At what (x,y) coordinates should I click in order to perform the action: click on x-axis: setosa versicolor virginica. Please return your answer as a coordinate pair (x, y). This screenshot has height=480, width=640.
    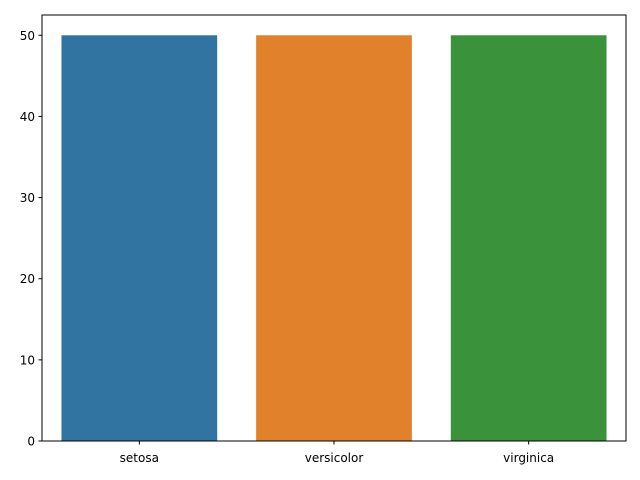
    Looking at the image, I should click on (337, 453).